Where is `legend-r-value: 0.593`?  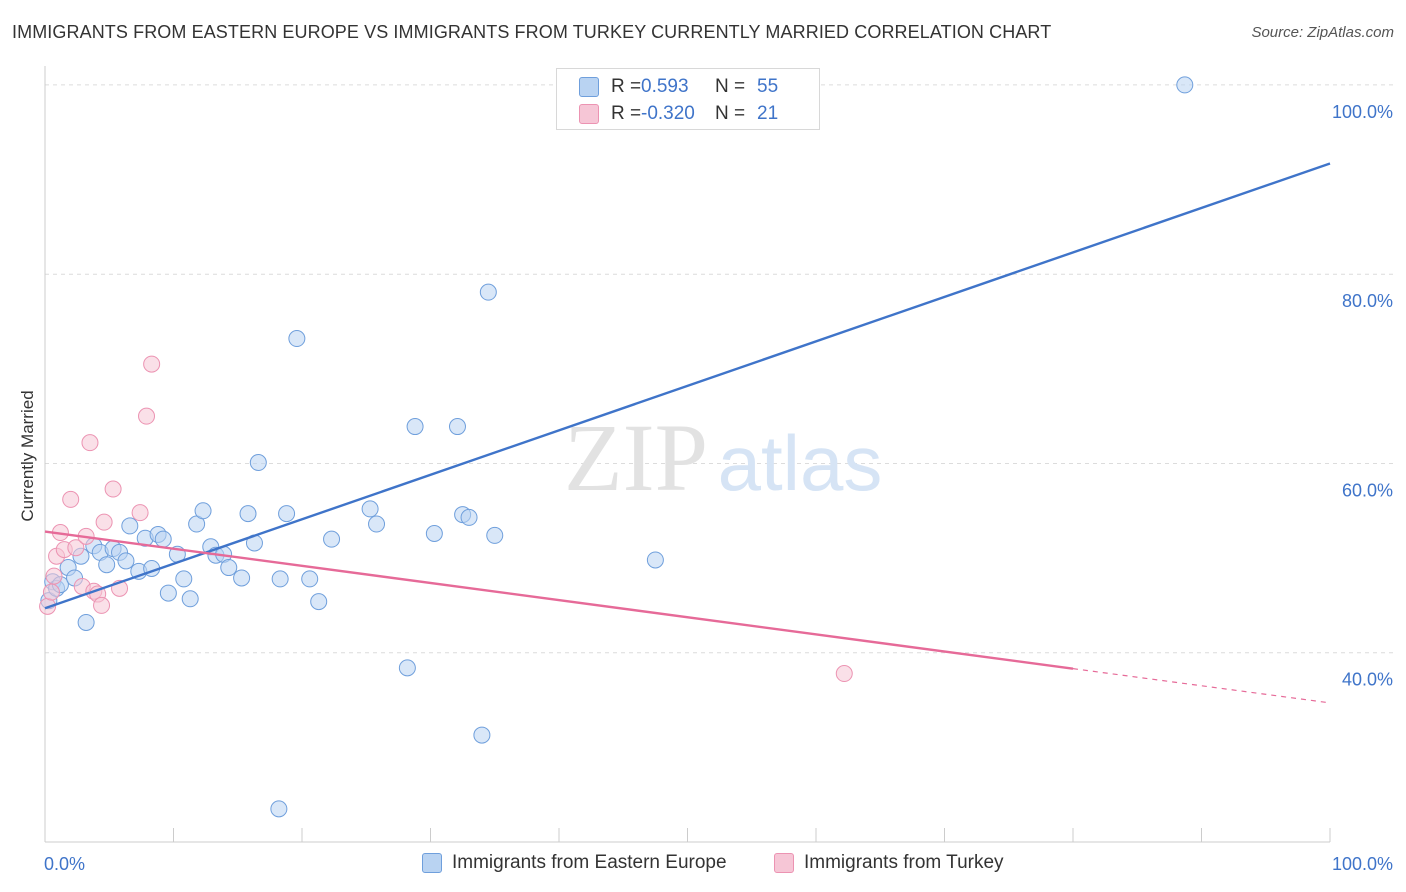
legend-r-value: 0.593 is located at coordinates (665, 86).